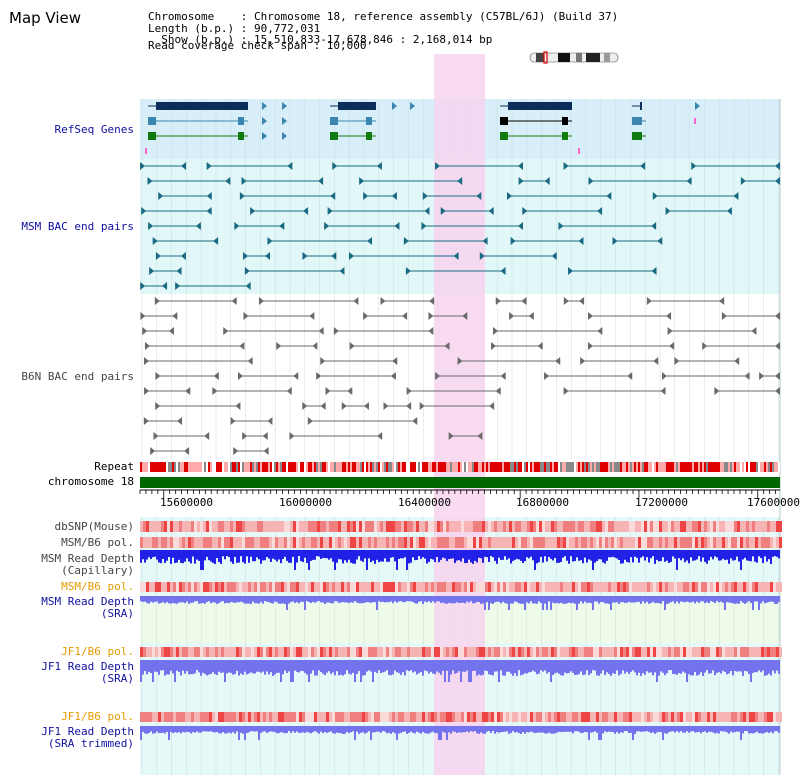 The image size is (800, 775). I want to click on msm-bac-track-label: MSM BAC end pairs, so click(77, 226).